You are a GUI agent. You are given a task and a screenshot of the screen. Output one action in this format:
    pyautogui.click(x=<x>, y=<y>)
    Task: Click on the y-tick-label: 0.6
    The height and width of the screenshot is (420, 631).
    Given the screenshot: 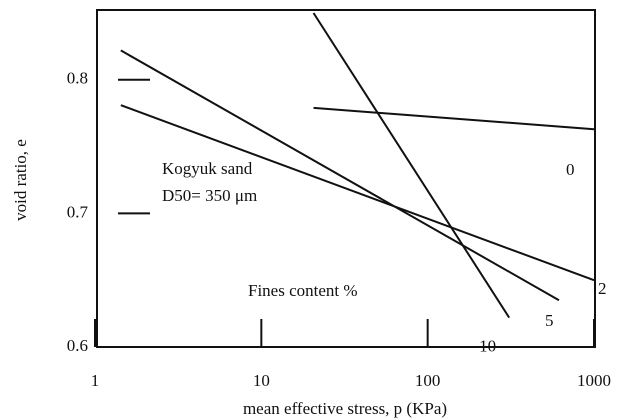 What is the action you would take?
    pyautogui.click(x=77, y=345)
    